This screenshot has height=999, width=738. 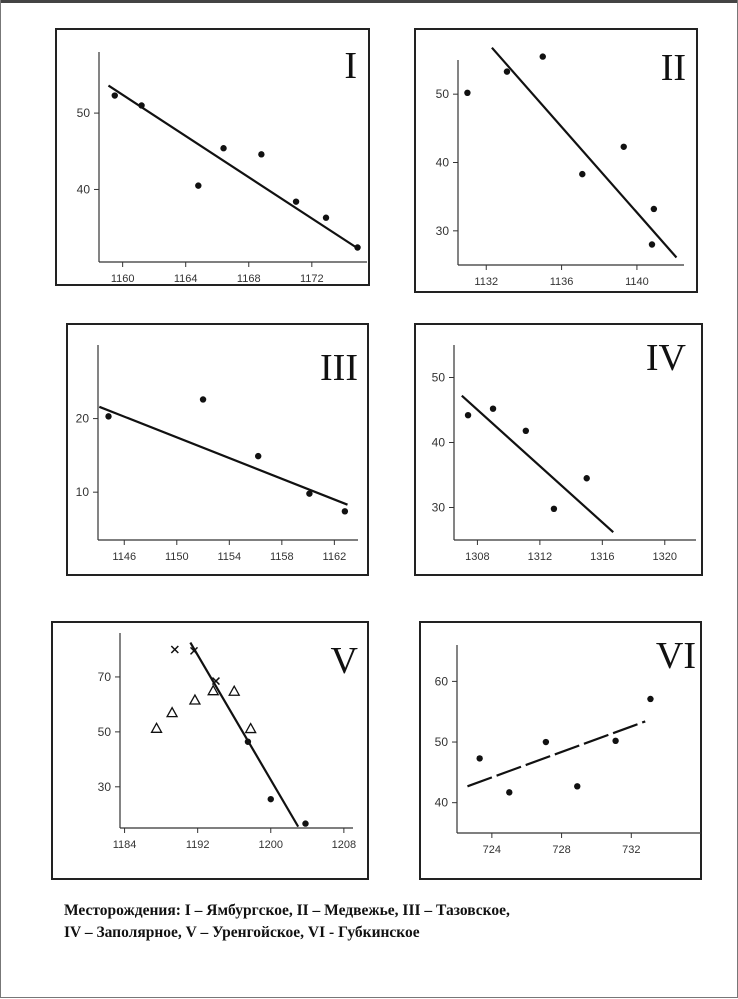 I want to click on chart-svg: 1132 1136 1140 30 40 50 II, so click(x=561, y=167).